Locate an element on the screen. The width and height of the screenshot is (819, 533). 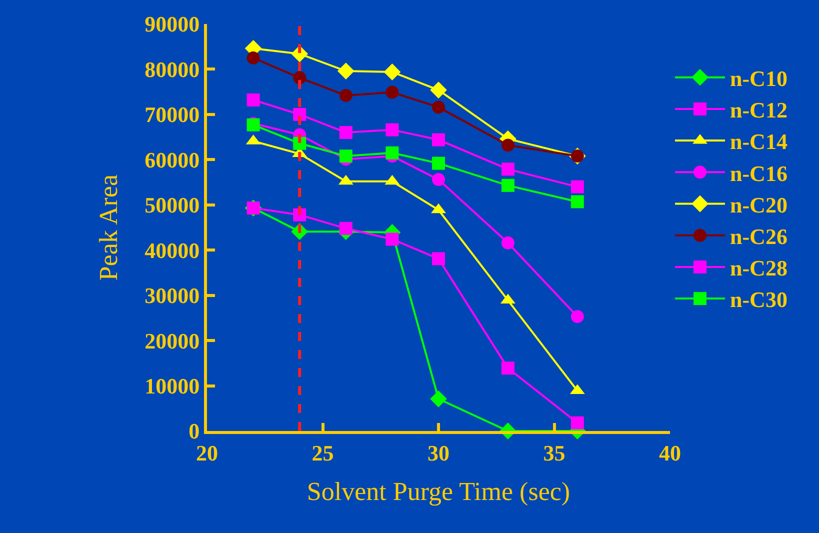
x-tick-label: 30 is located at coordinates (439, 453).